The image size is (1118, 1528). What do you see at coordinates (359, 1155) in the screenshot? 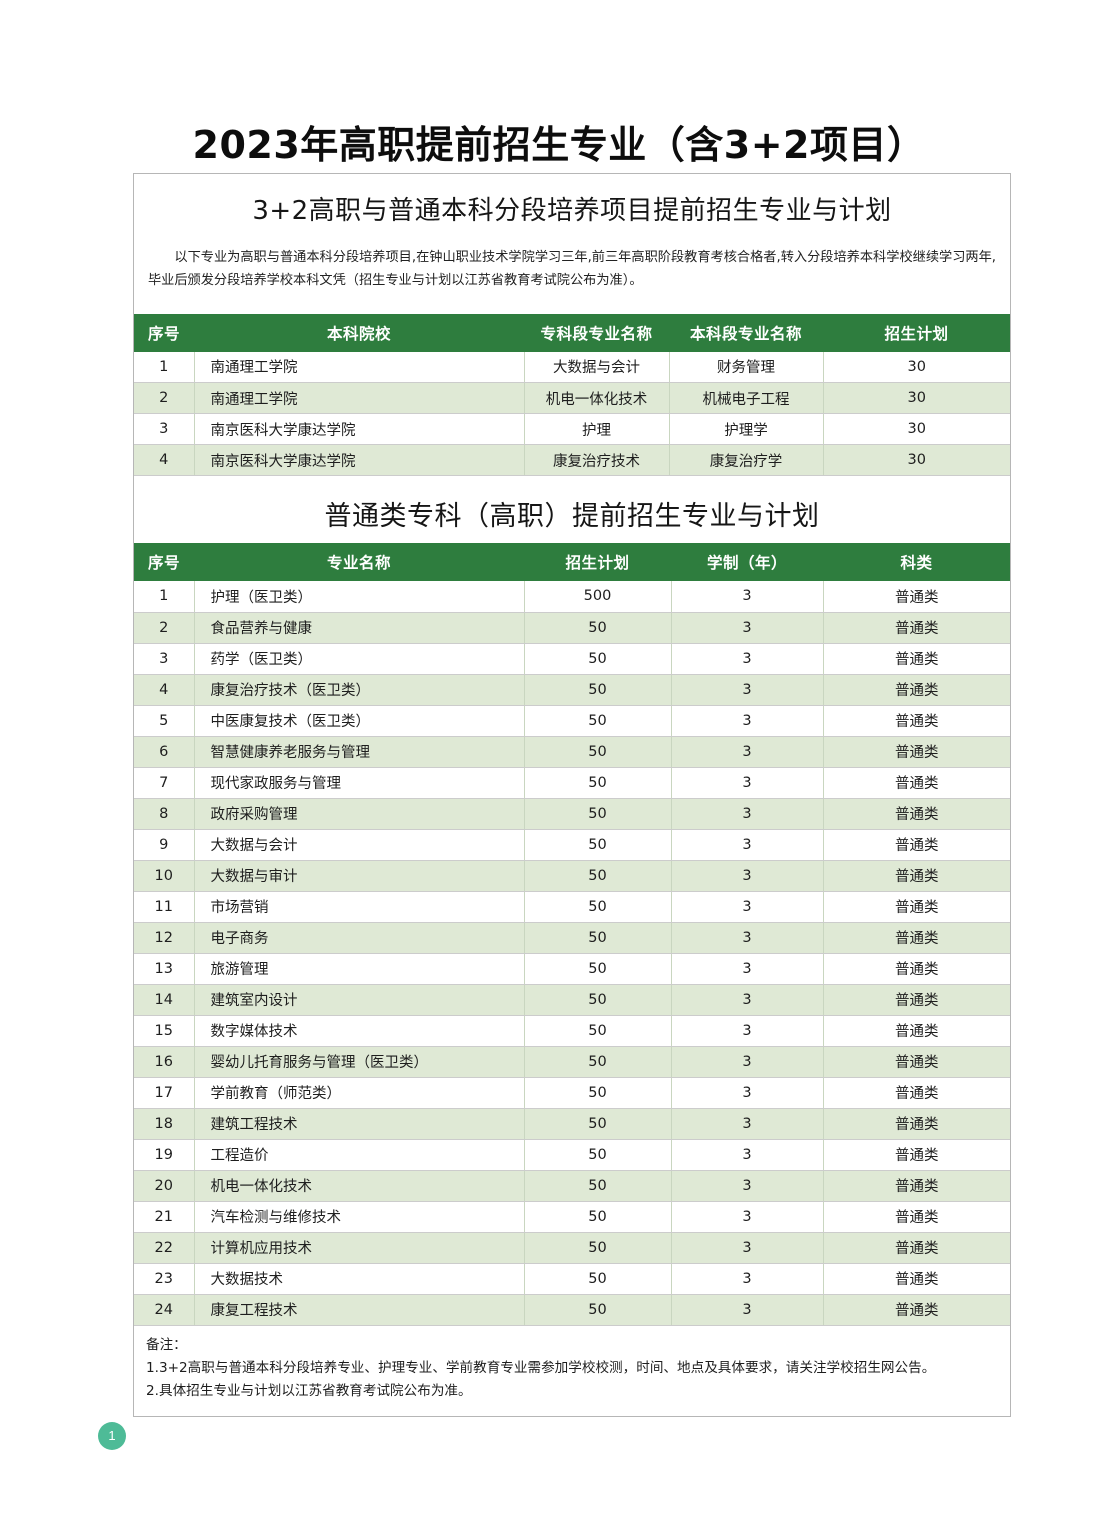
I see `cell-major: 工程造价` at bounding box center [359, 1155].